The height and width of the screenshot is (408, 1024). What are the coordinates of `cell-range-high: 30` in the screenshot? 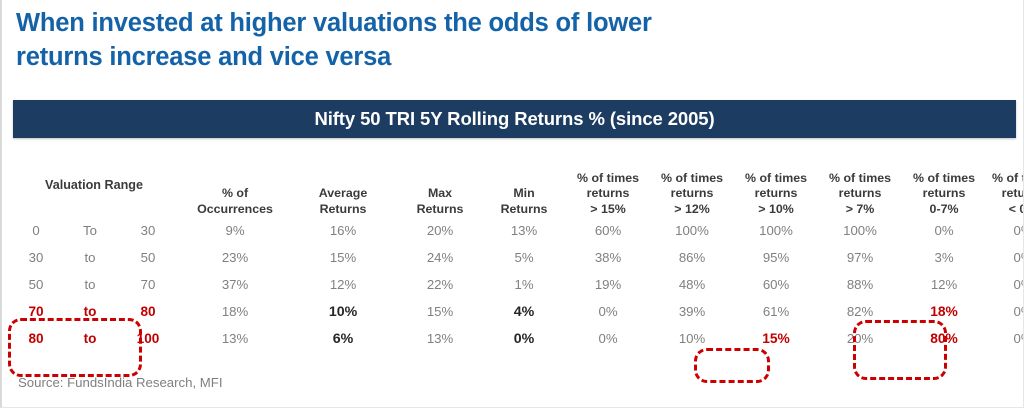 It's located at (148, 230).